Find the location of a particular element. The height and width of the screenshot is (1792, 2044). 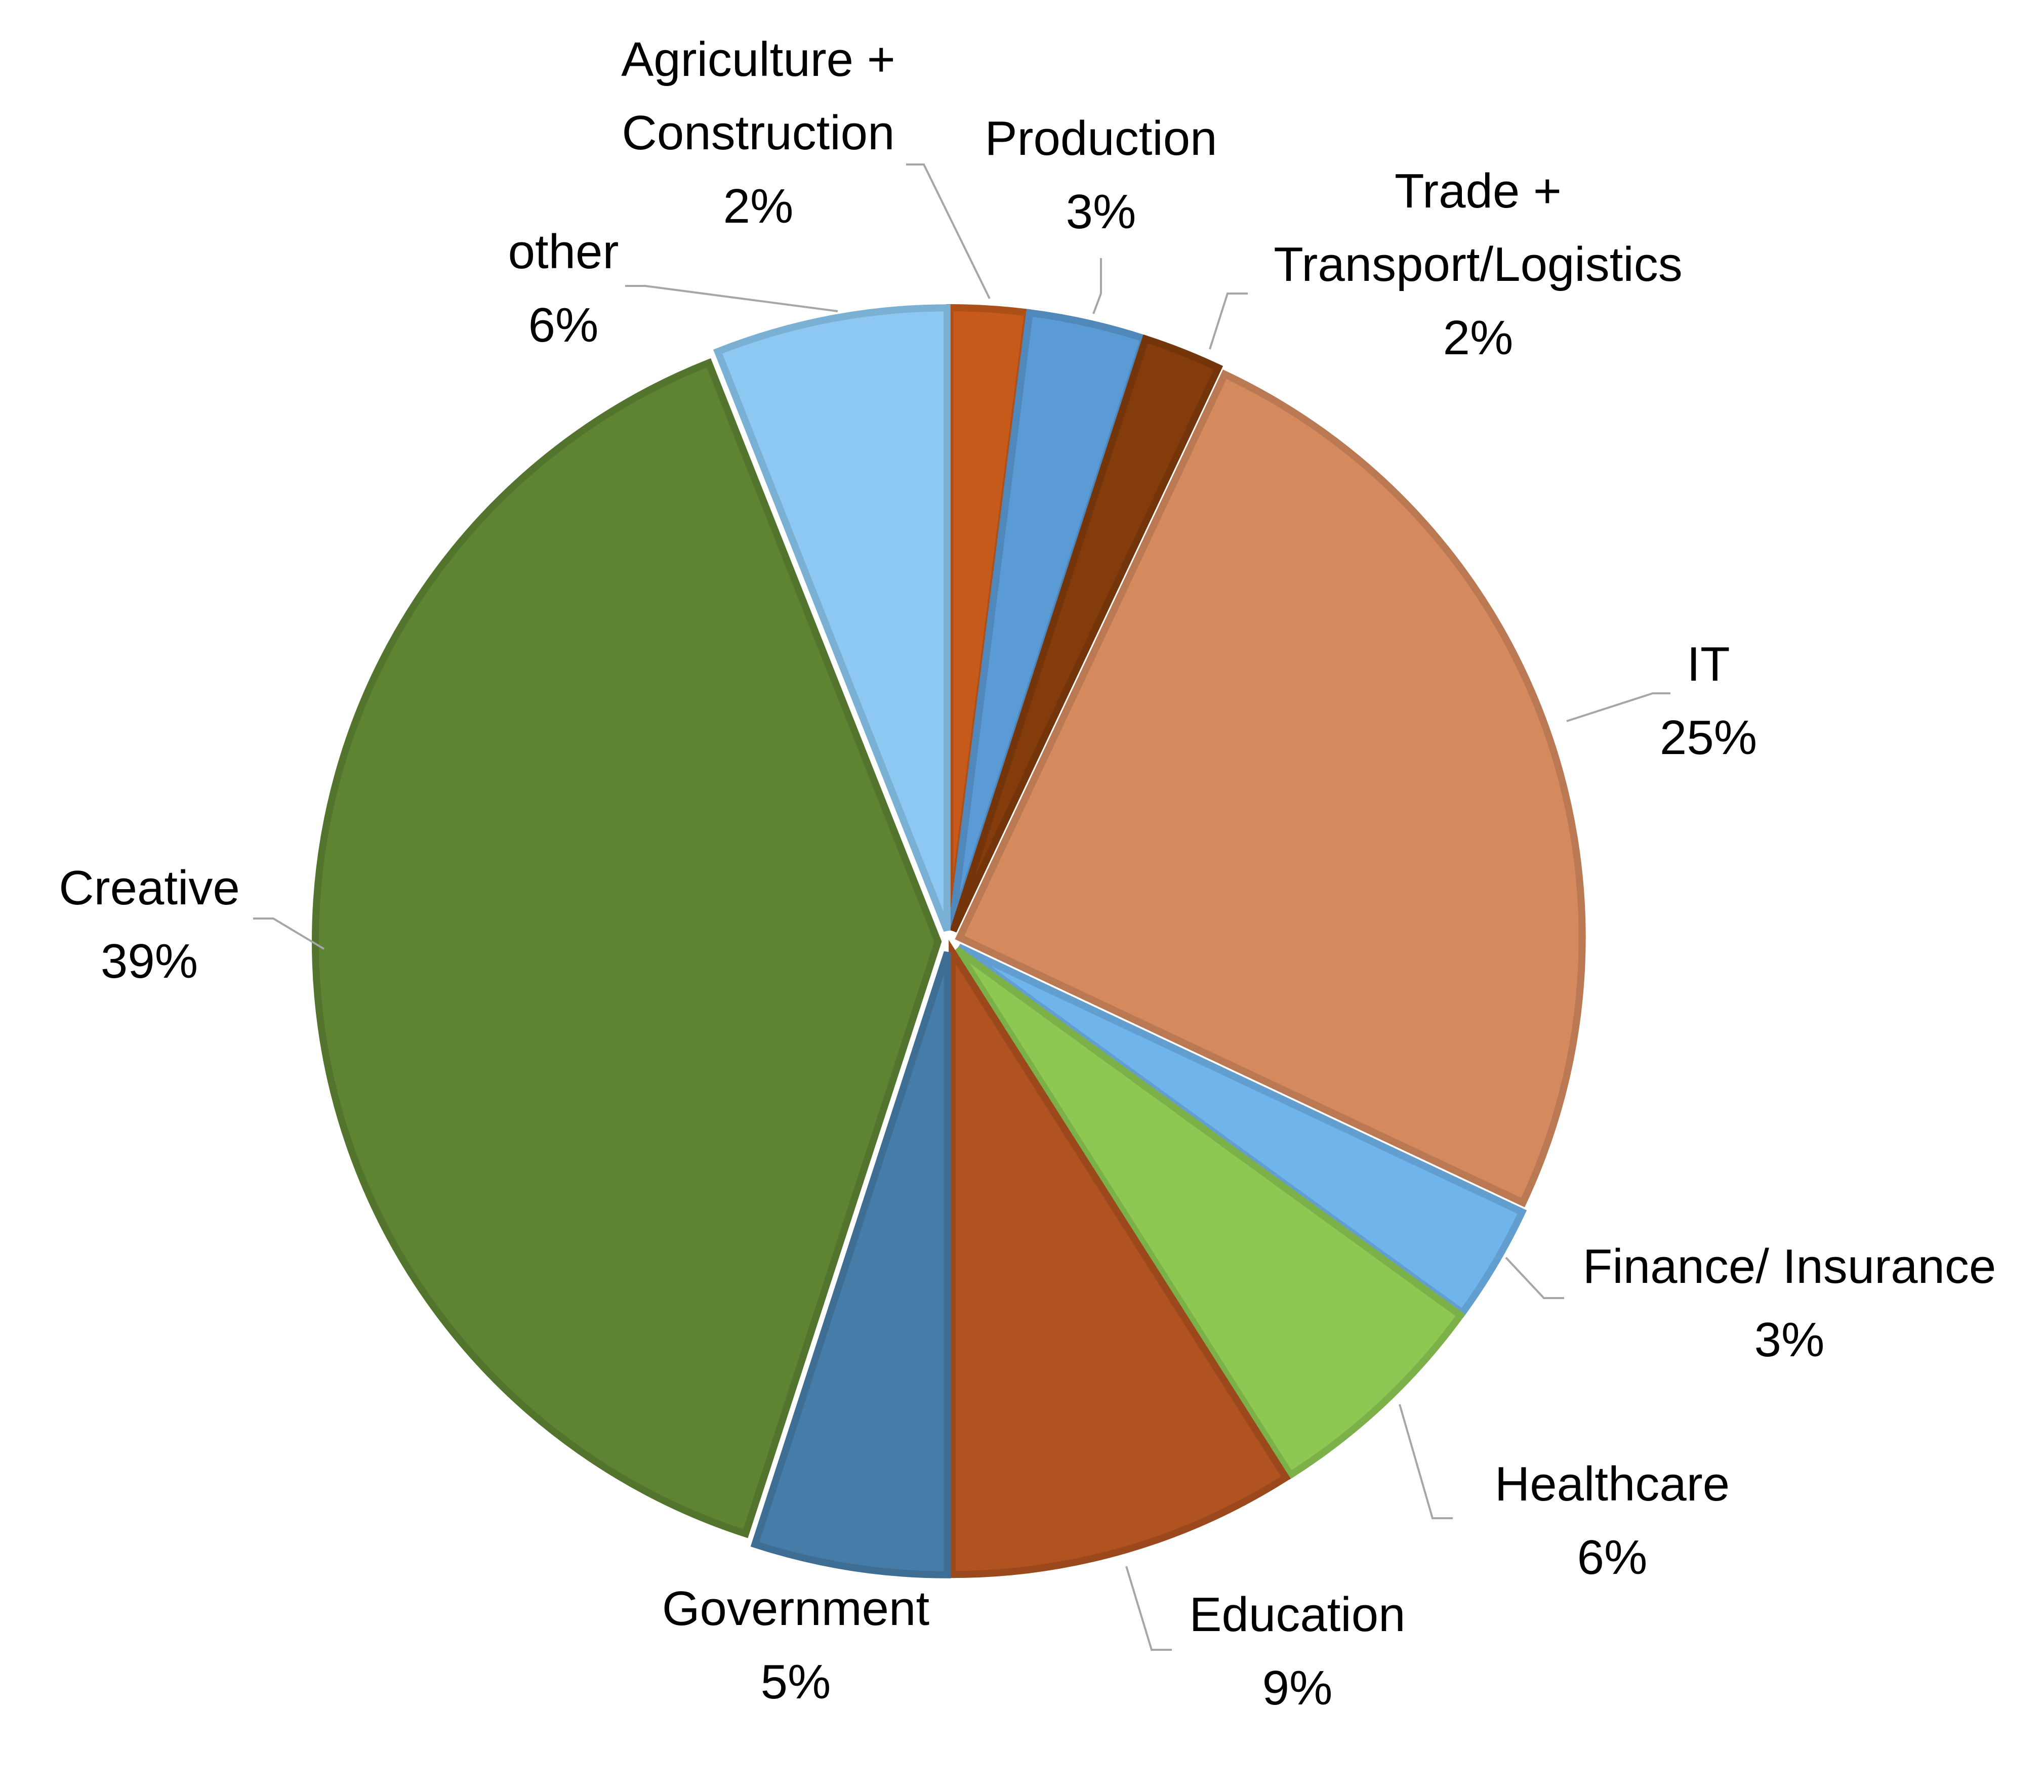

slice-label-agriculture-construction: Agriculture + Construction 2% is located at coordinates (758, 132).